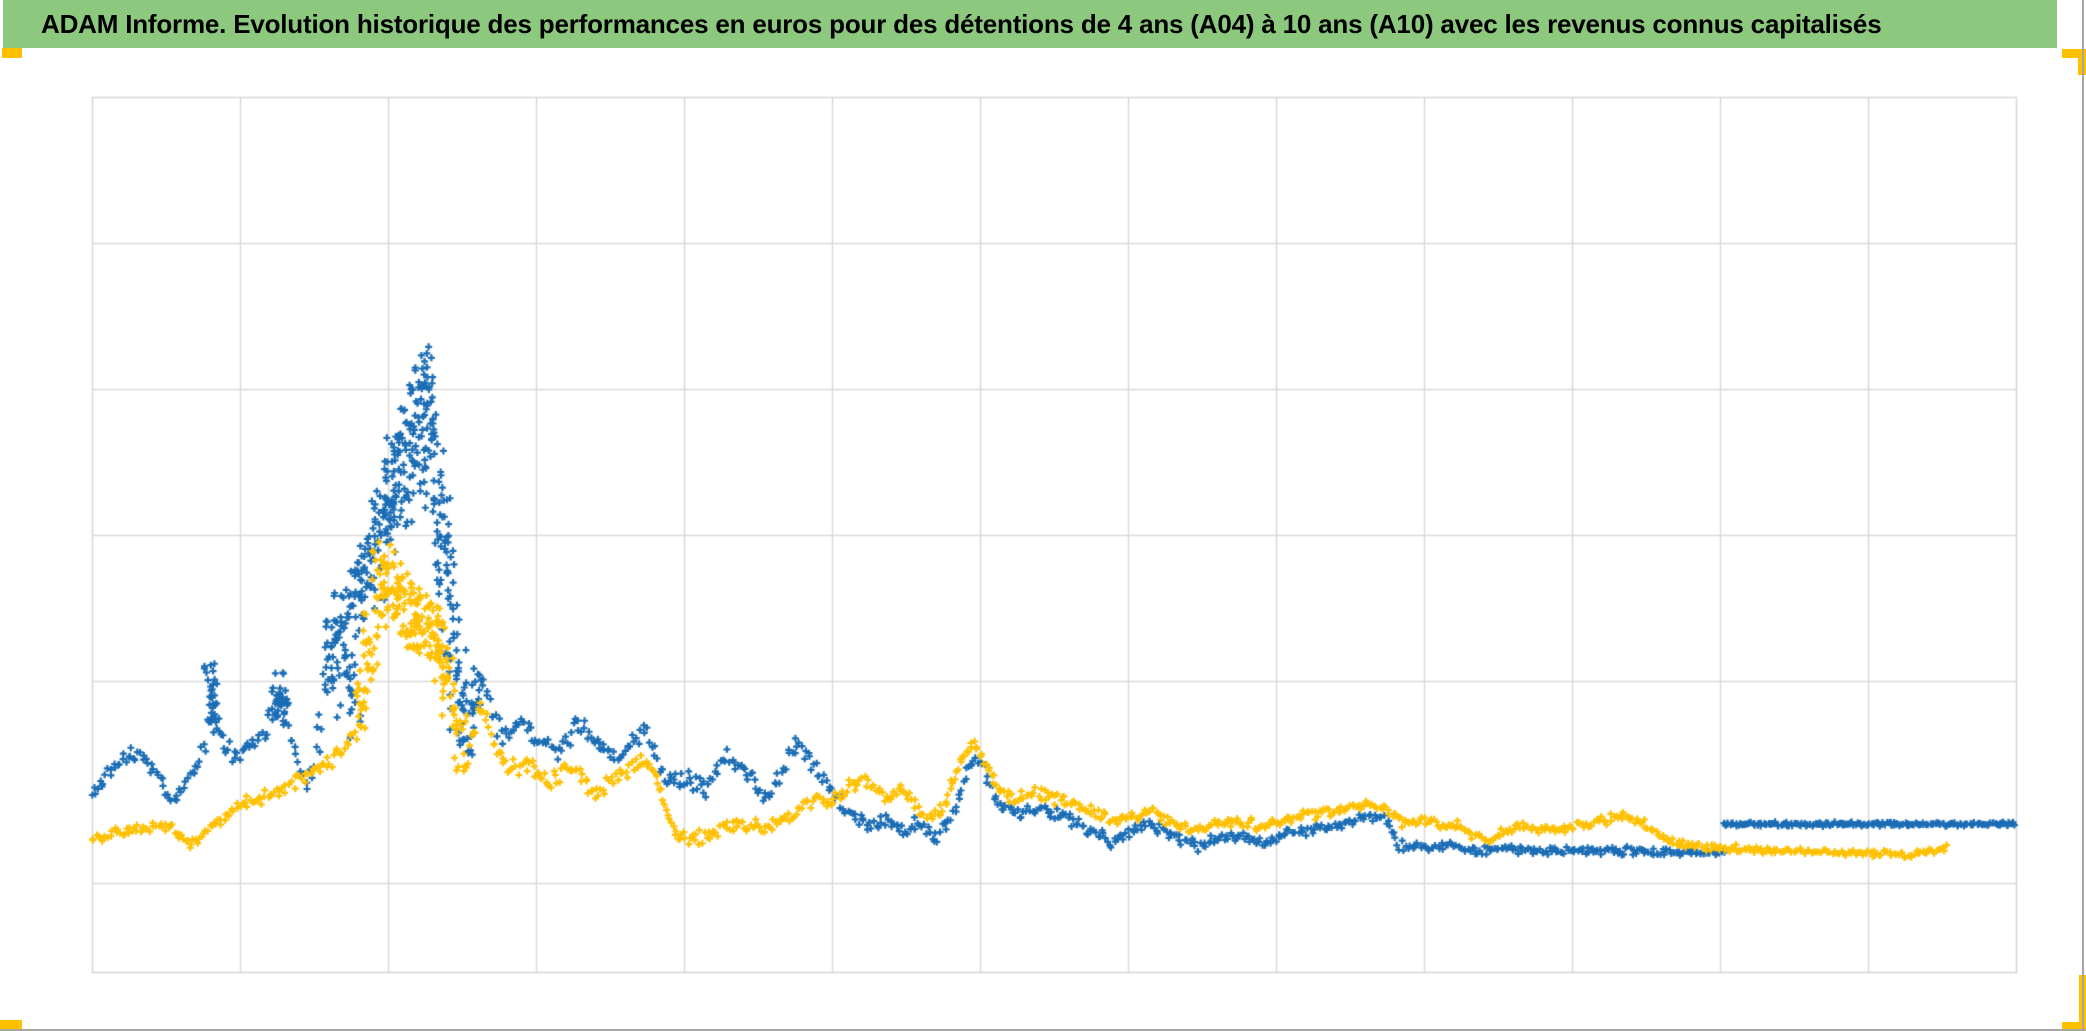 The width and height of the screenshot is (2086, 1031). What do you see at coordinates (1043, 1030) in the screenshot?
I see `slide-border-bottom` at bounding box center [1043, 1030].